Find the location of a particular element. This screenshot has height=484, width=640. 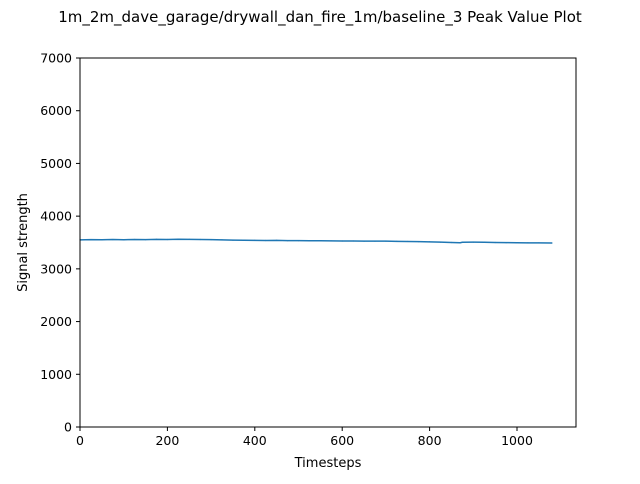

y-axis-label: Signal strength is located at coordinates (23, 242).